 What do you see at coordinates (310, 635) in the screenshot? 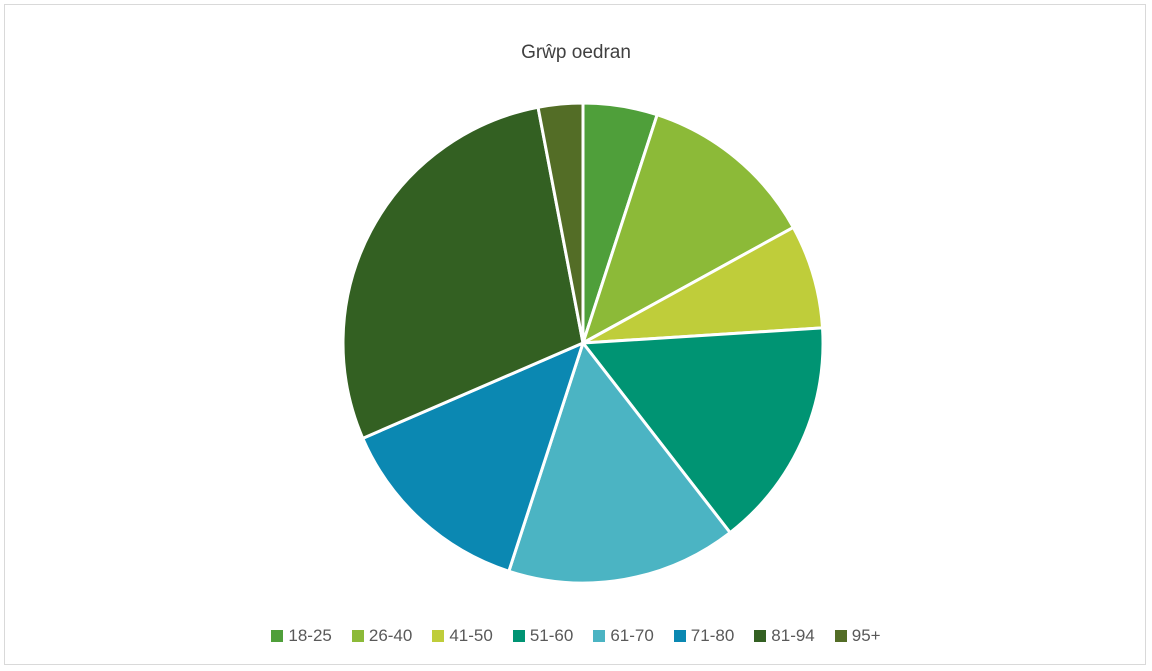
I see `legend-label: 18-25` at bounding box center [310, 635].